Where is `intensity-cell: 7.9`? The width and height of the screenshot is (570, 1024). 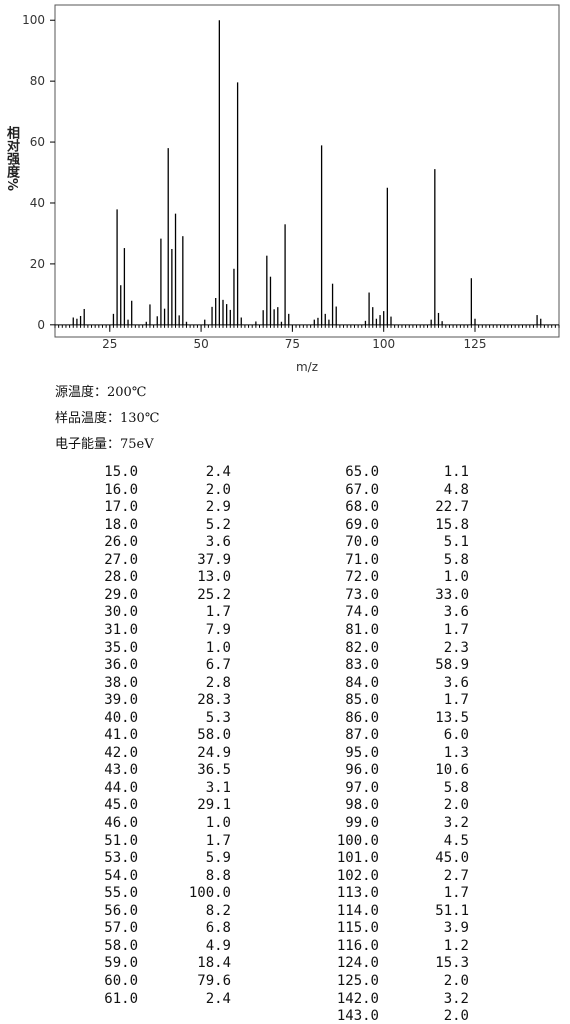 intensity-cell: 7.9 is located at coordinates (218, 629).